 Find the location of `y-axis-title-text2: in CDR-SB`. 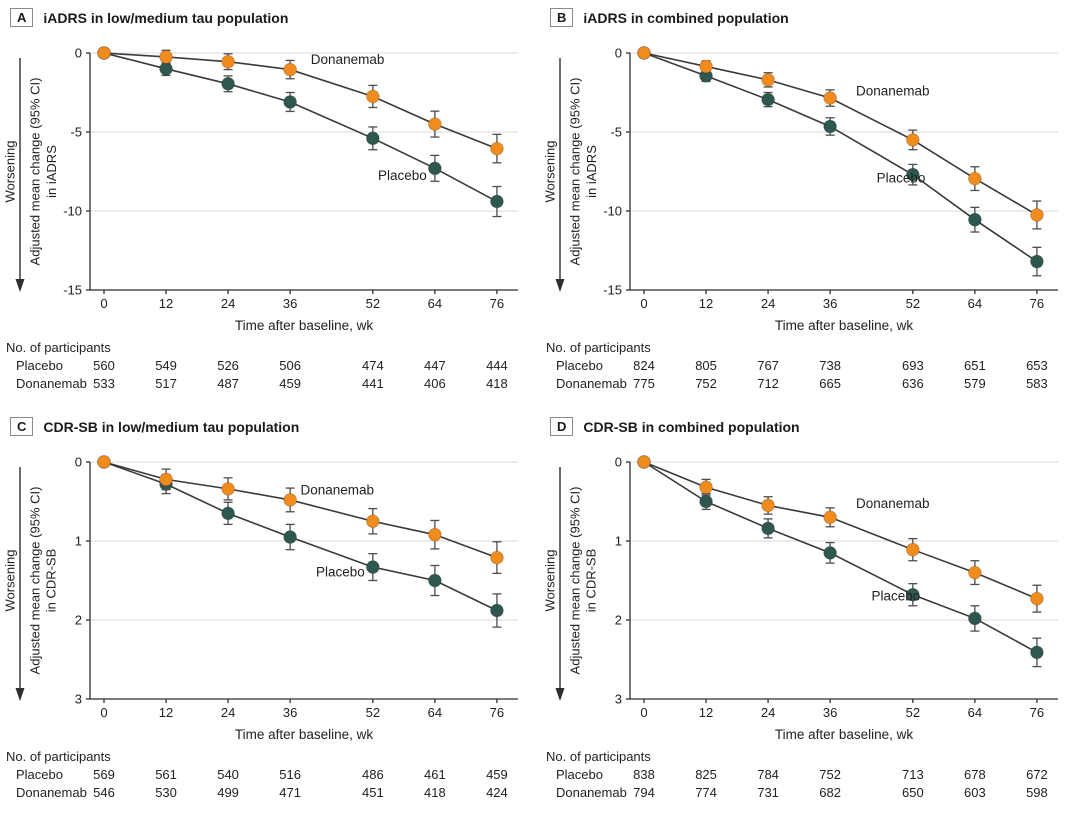

y-axis-title-text2: in CDR-SB is located at coordinates (51, 580).